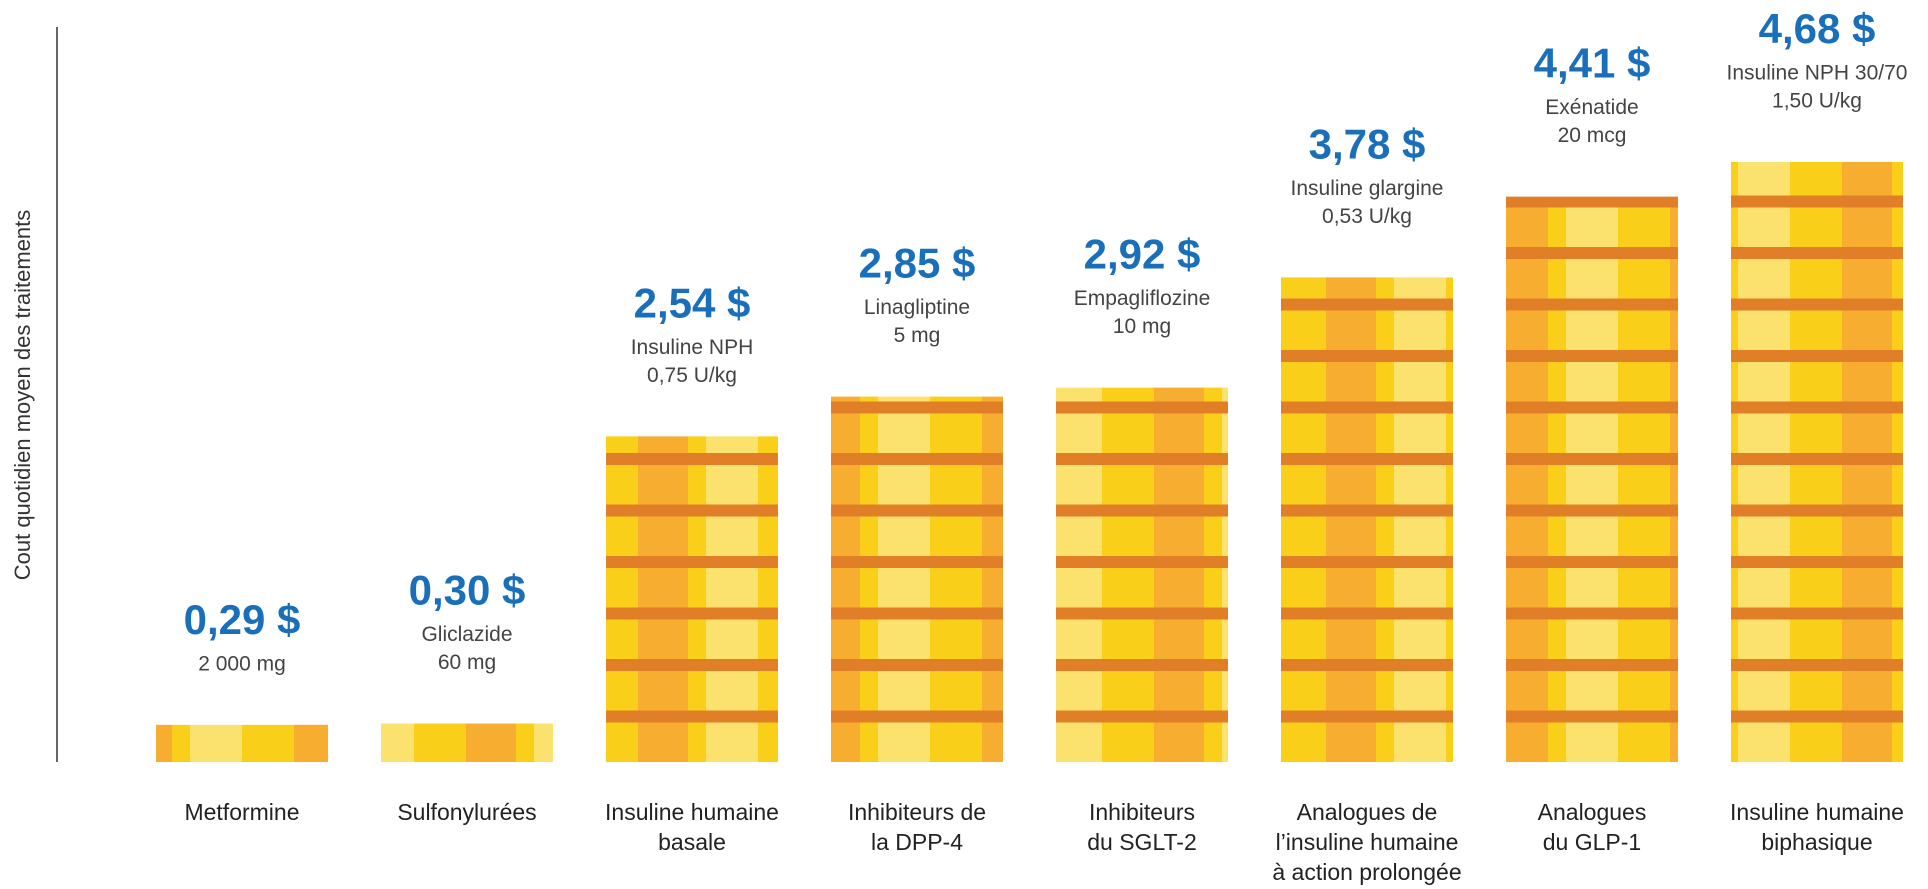 This screenshot has width=1928, height=889. Describe the element at coordinates (1367, 812) in the screenshot. I see `x-tick-label: Analogues de` at that location.